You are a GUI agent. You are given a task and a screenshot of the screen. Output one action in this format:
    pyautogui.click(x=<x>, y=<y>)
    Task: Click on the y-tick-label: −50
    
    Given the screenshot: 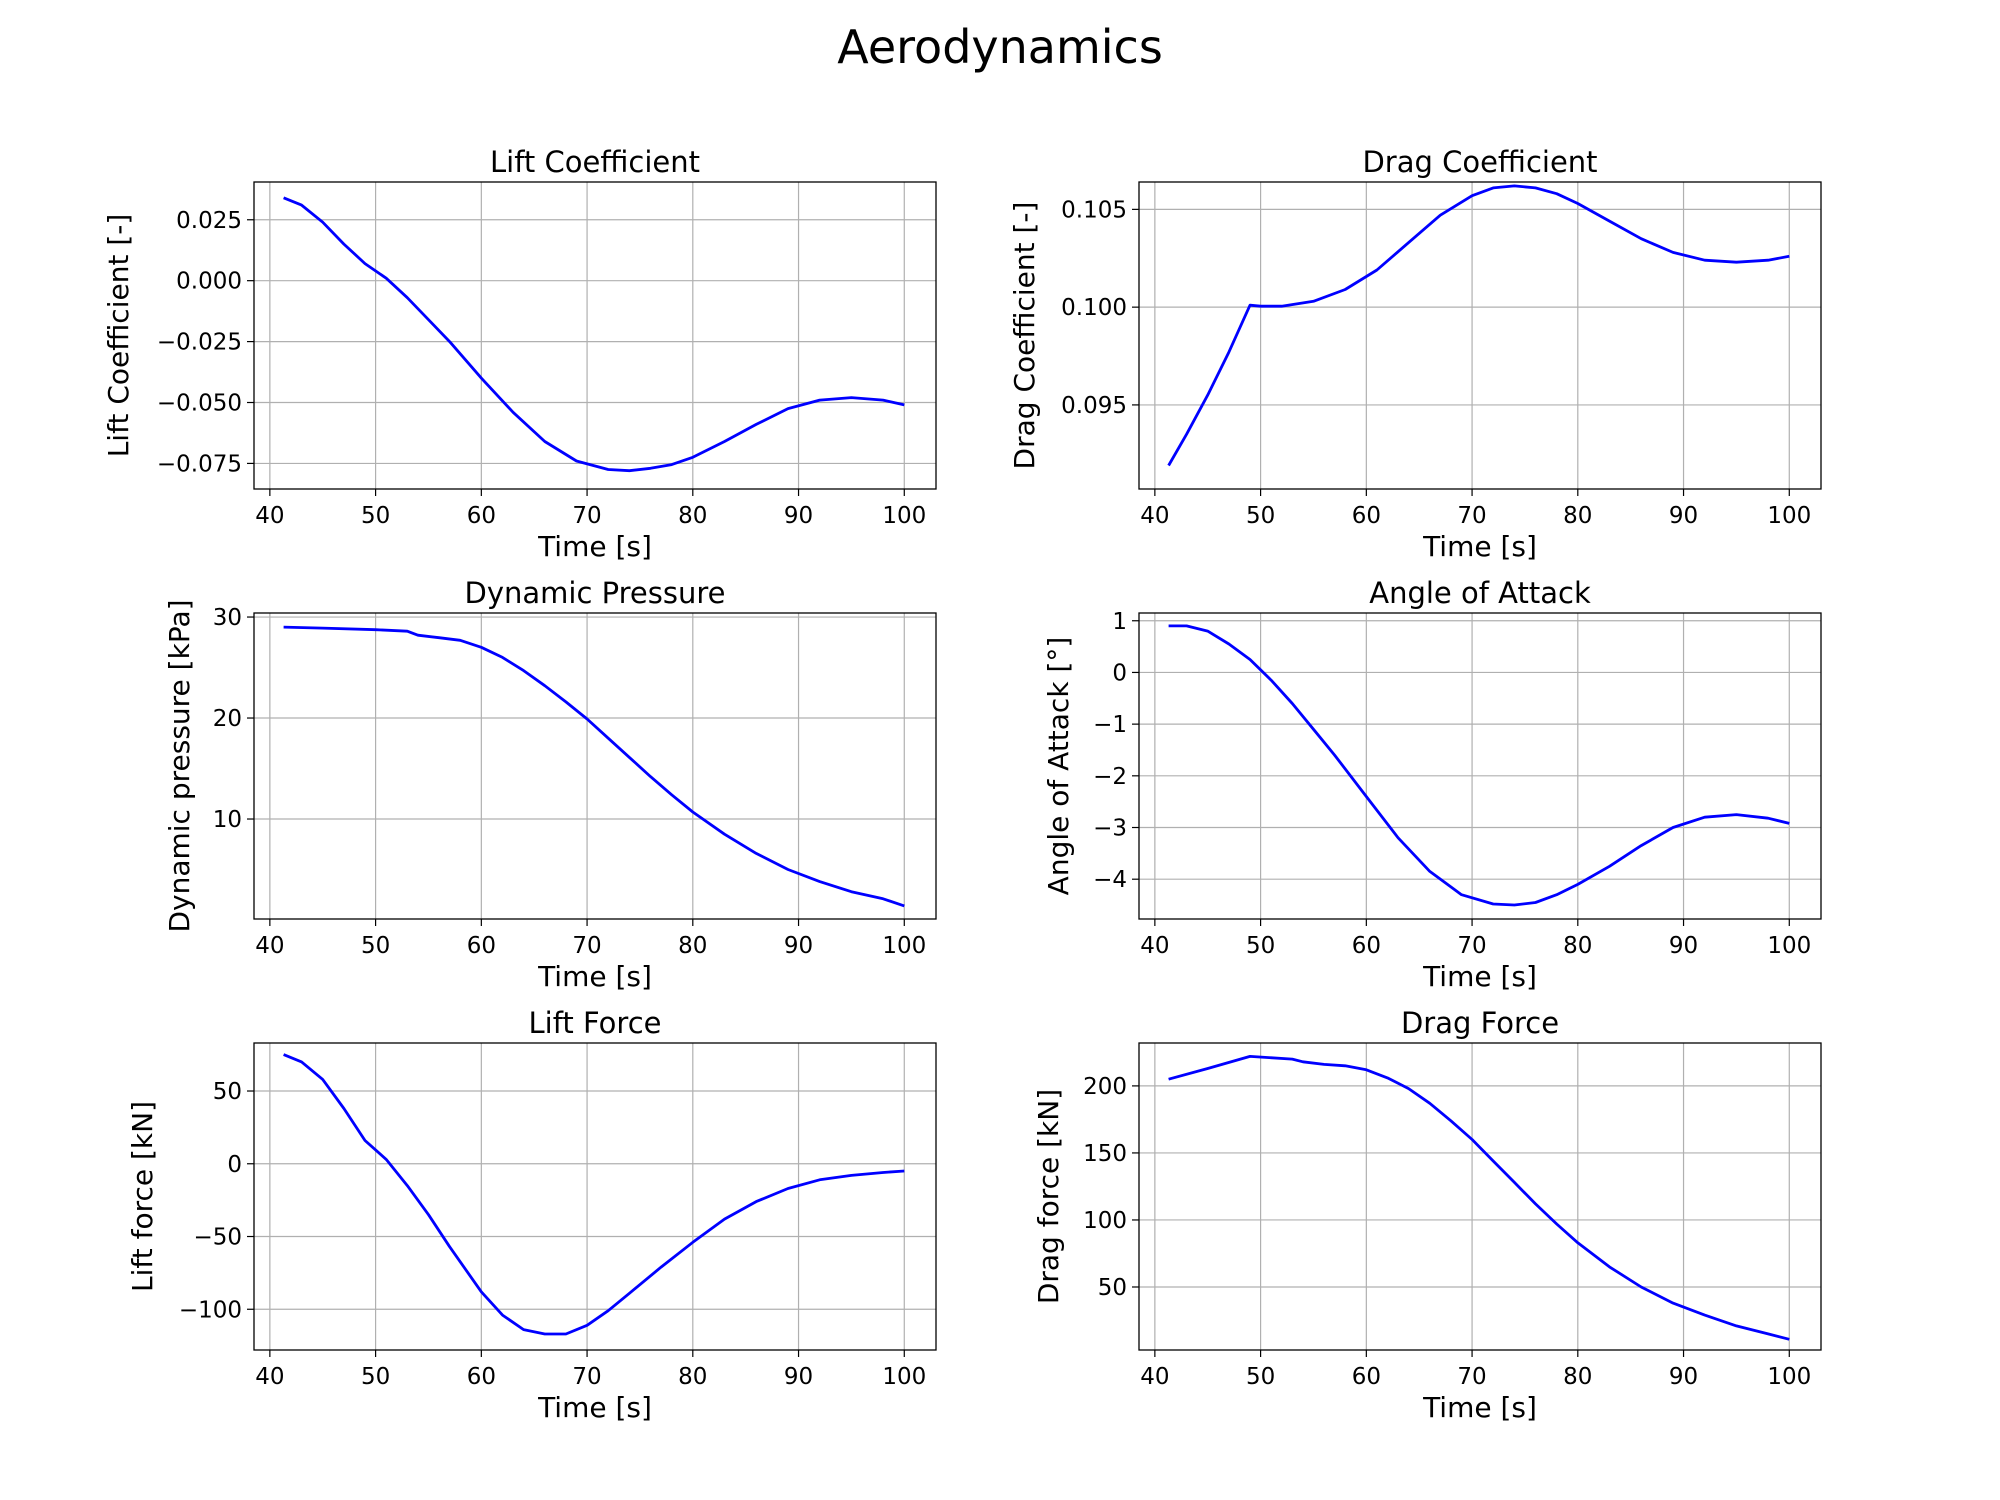 What is the action you would take?
    pyautogui.click(x=217, y=1238)
    